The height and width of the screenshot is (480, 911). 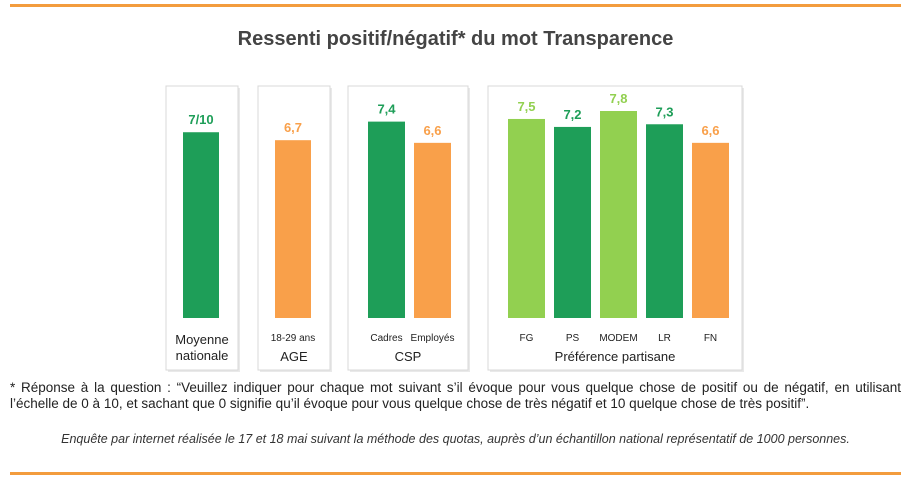 I want to click on bar-18-29-ans, so click(x=293, y=229).